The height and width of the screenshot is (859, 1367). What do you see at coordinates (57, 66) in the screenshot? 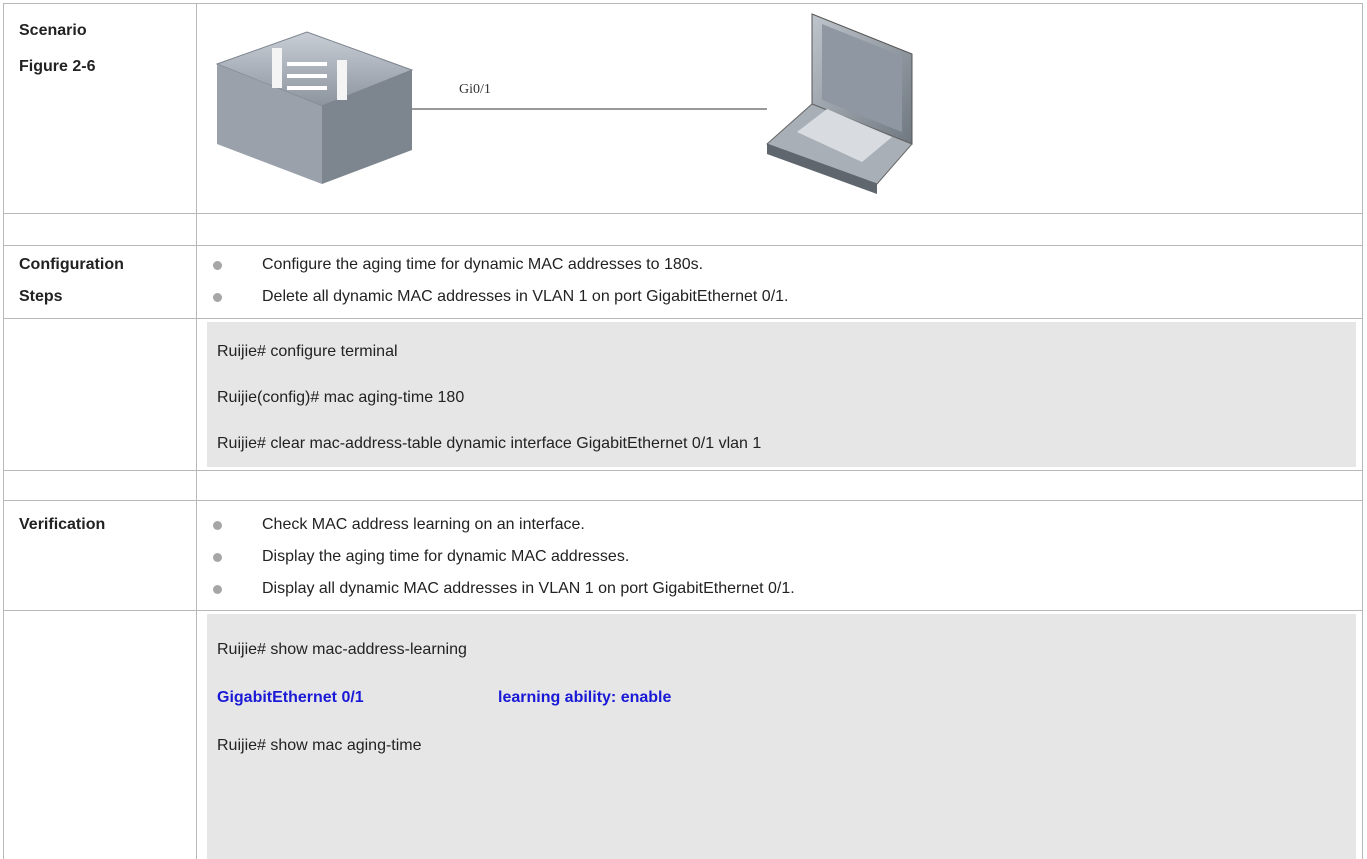
I see `row-label: Figure 2-6` at bounding box center [57, 66].